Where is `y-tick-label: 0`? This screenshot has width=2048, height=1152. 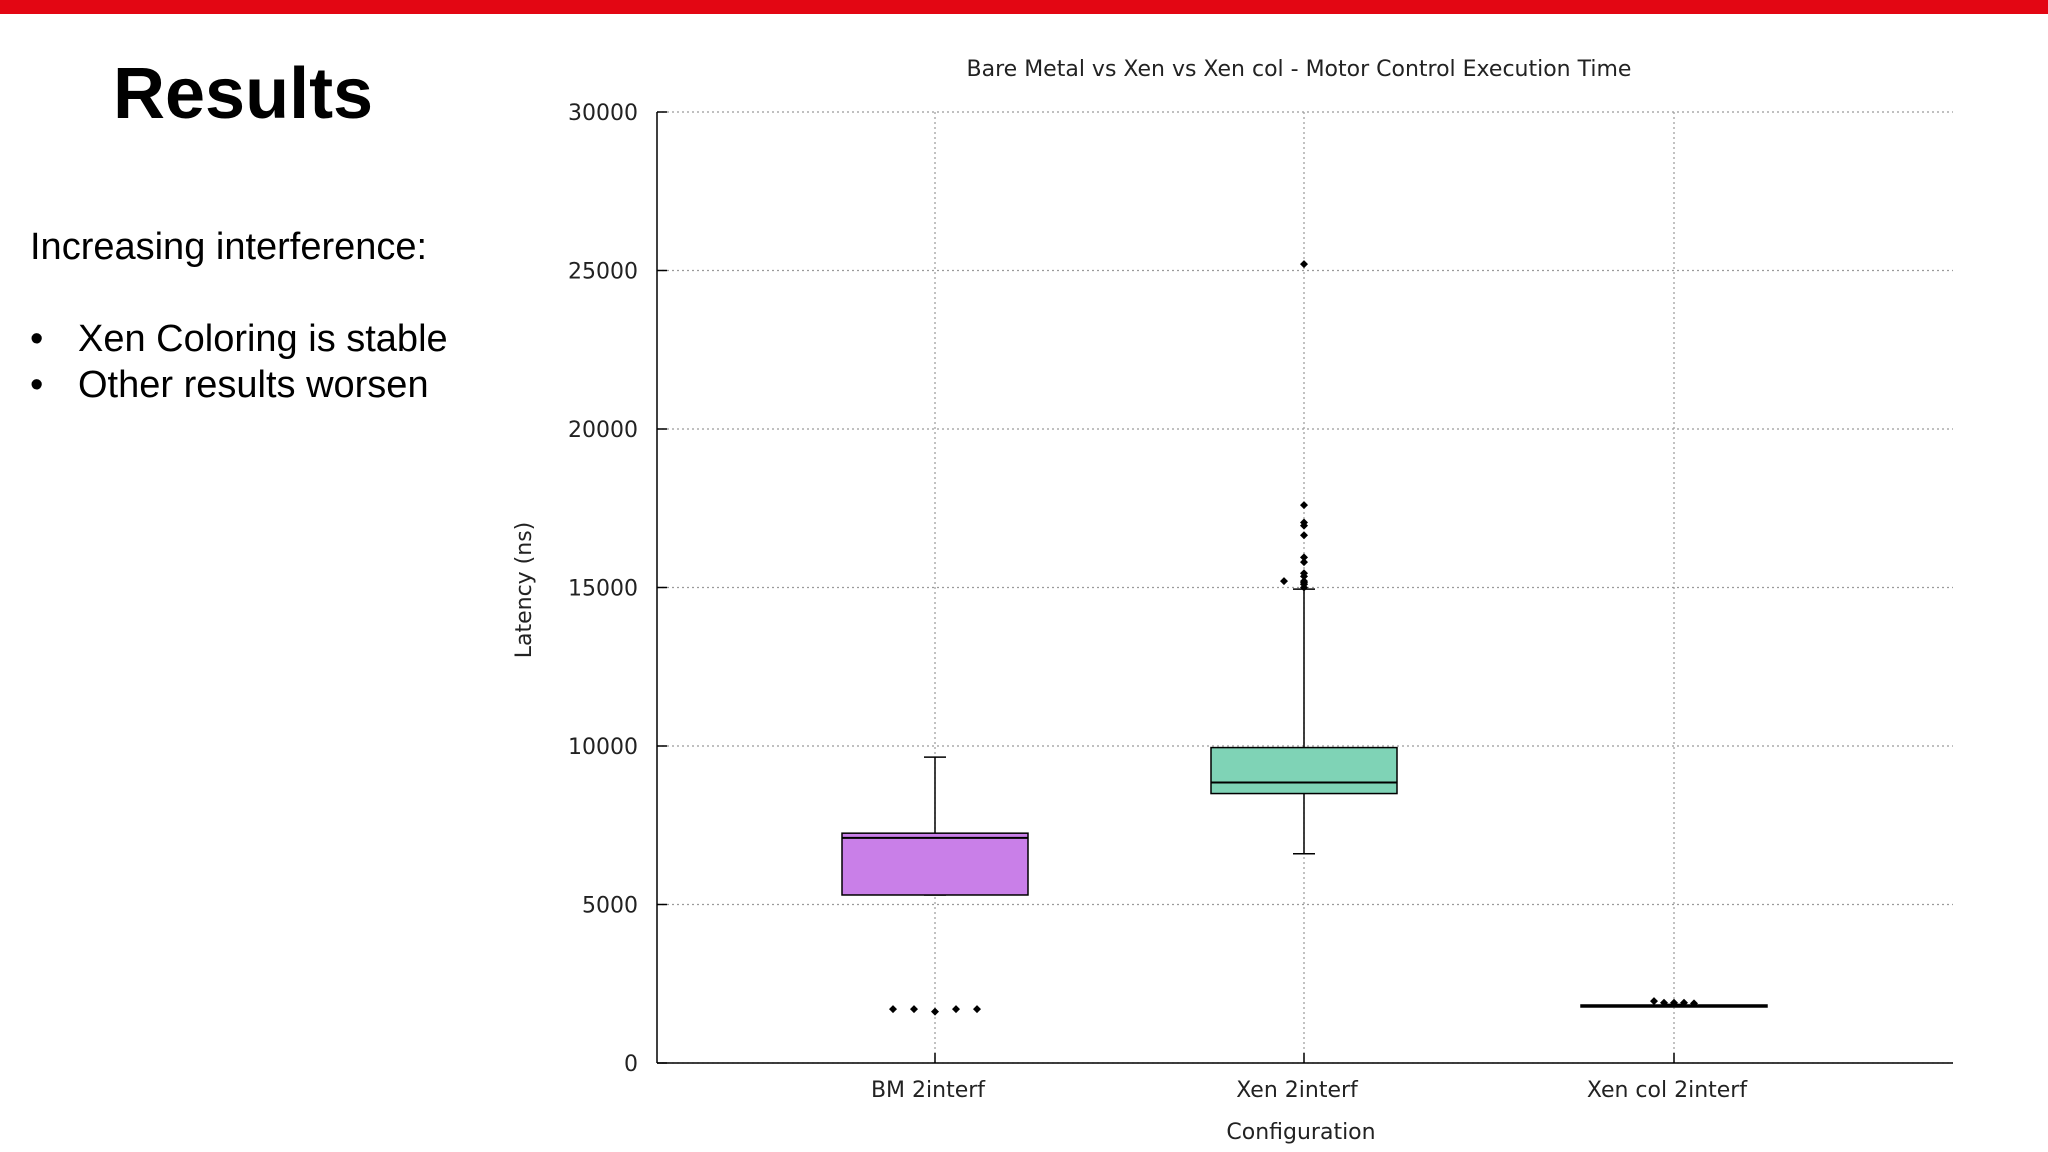 y-tick-label: 0 is located at coordinates (631, 1064).